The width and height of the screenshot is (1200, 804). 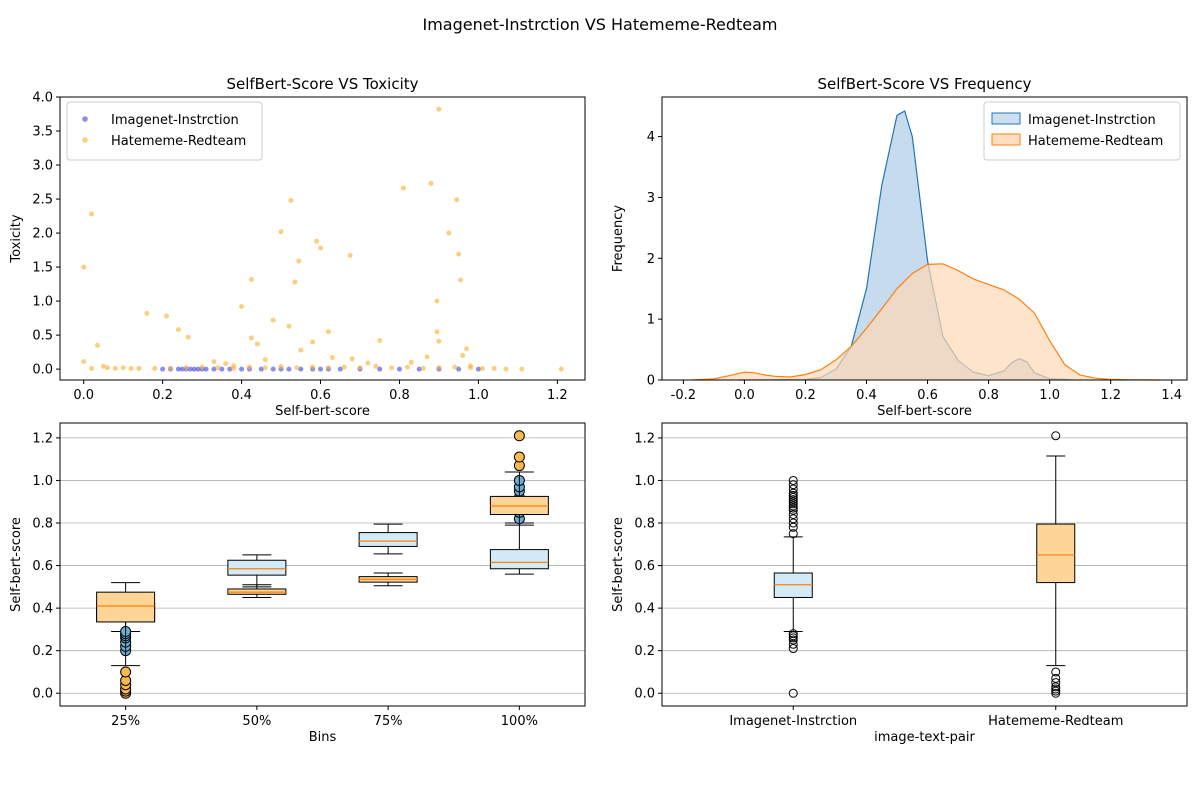 What do you see at coordinates (1171, 395) in the screenshot?
I see `kde-xtick-label: 1.4` at bounding box center [1171, 395].